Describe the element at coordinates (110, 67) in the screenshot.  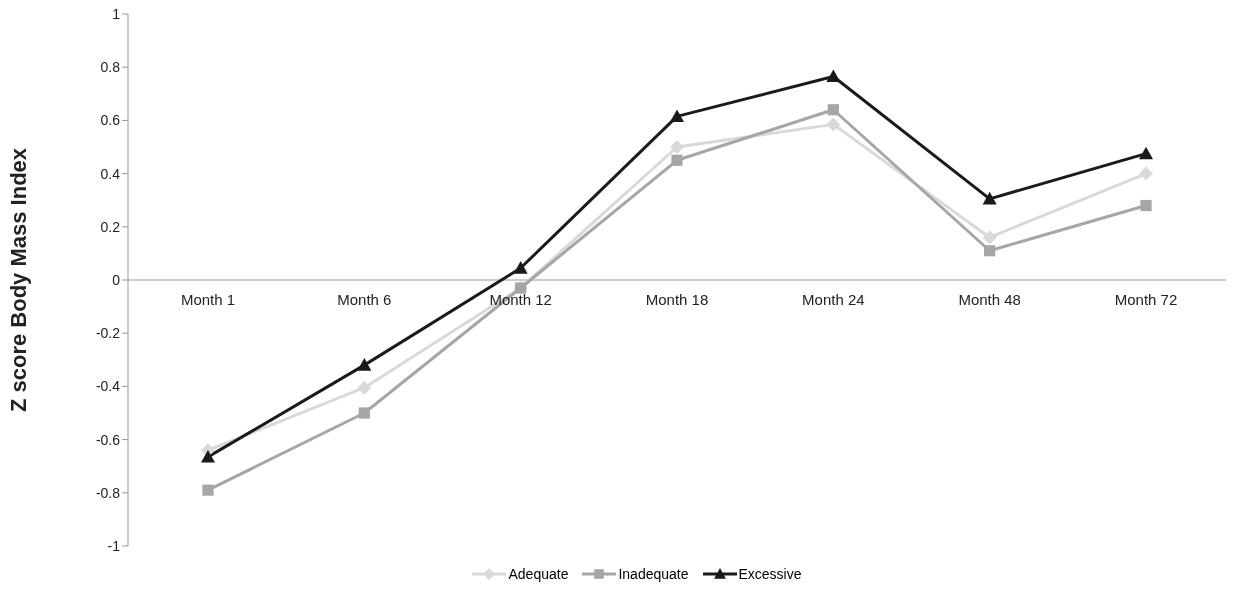
I see `y-tick-label: 0.8` at that location.